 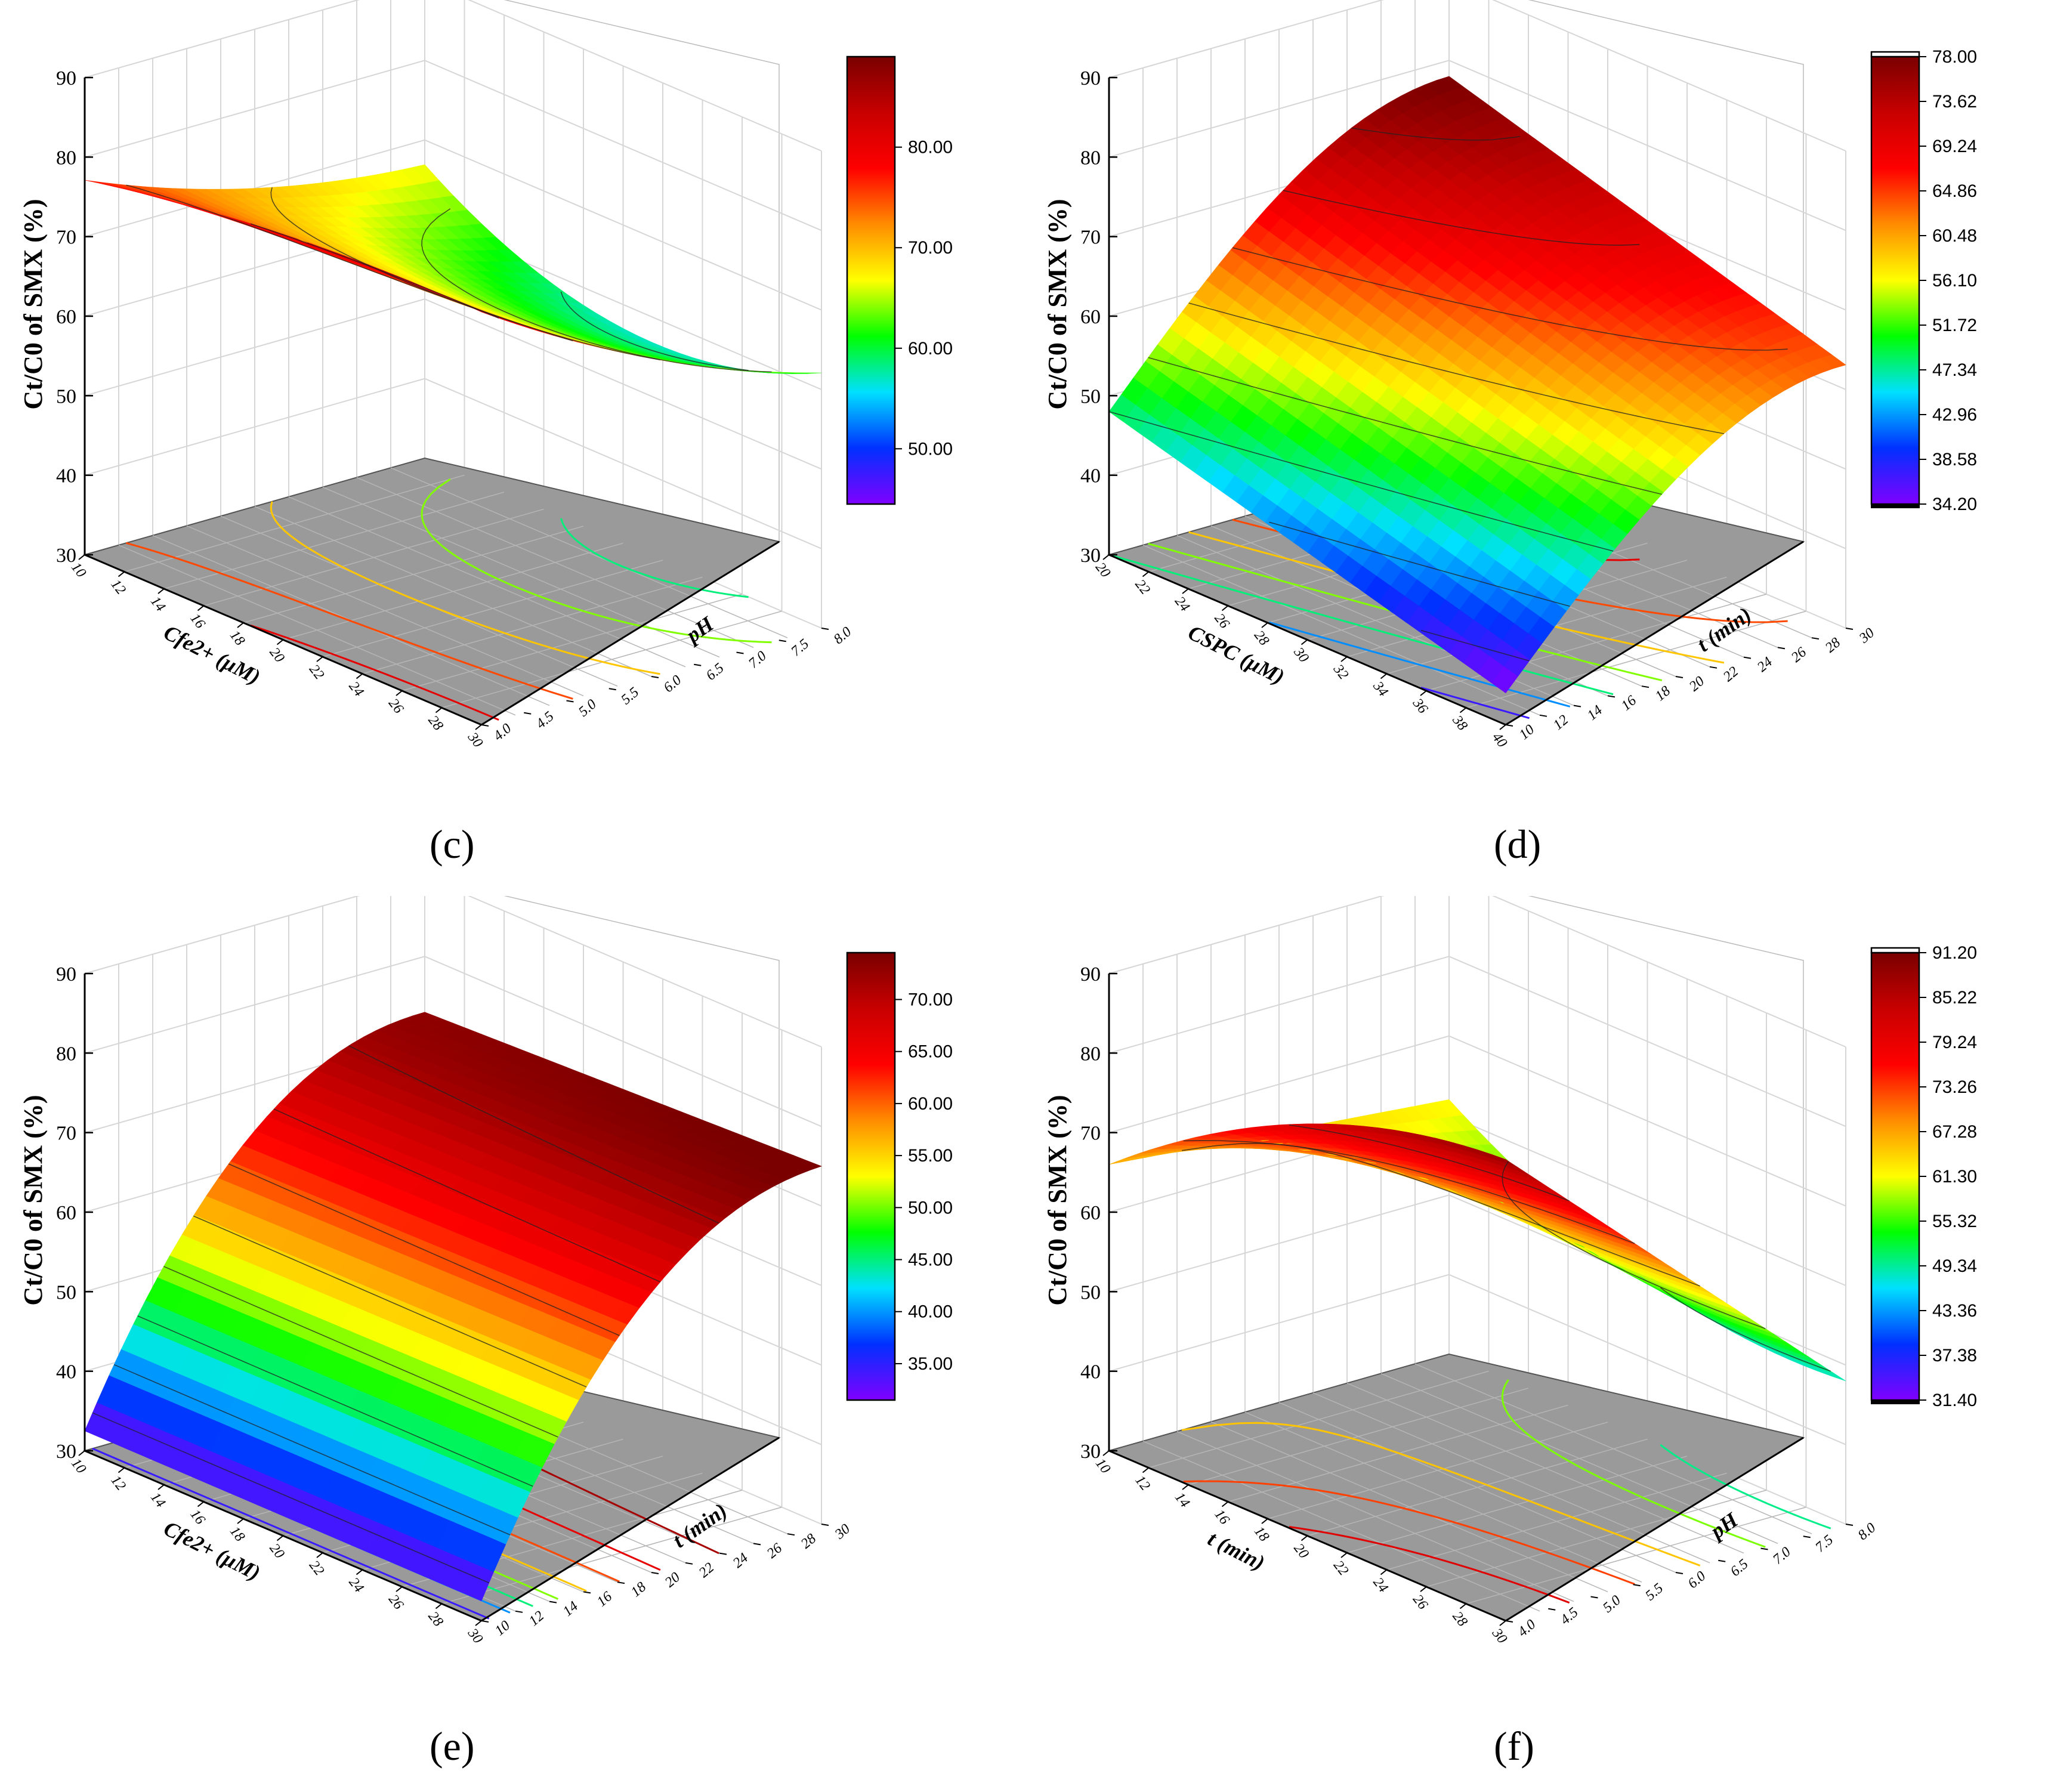 What do you see at coordinates (452, 844) in the screenshot?
I see `panel-label-c: (c)` at bounding box center [452, 844].